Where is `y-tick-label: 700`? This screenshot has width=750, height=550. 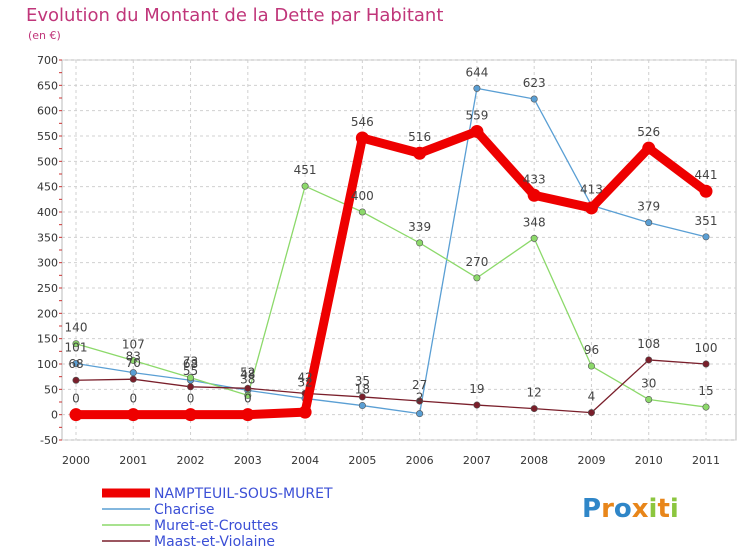
y-tick-label: 700 is located at coordinates (47, 60).